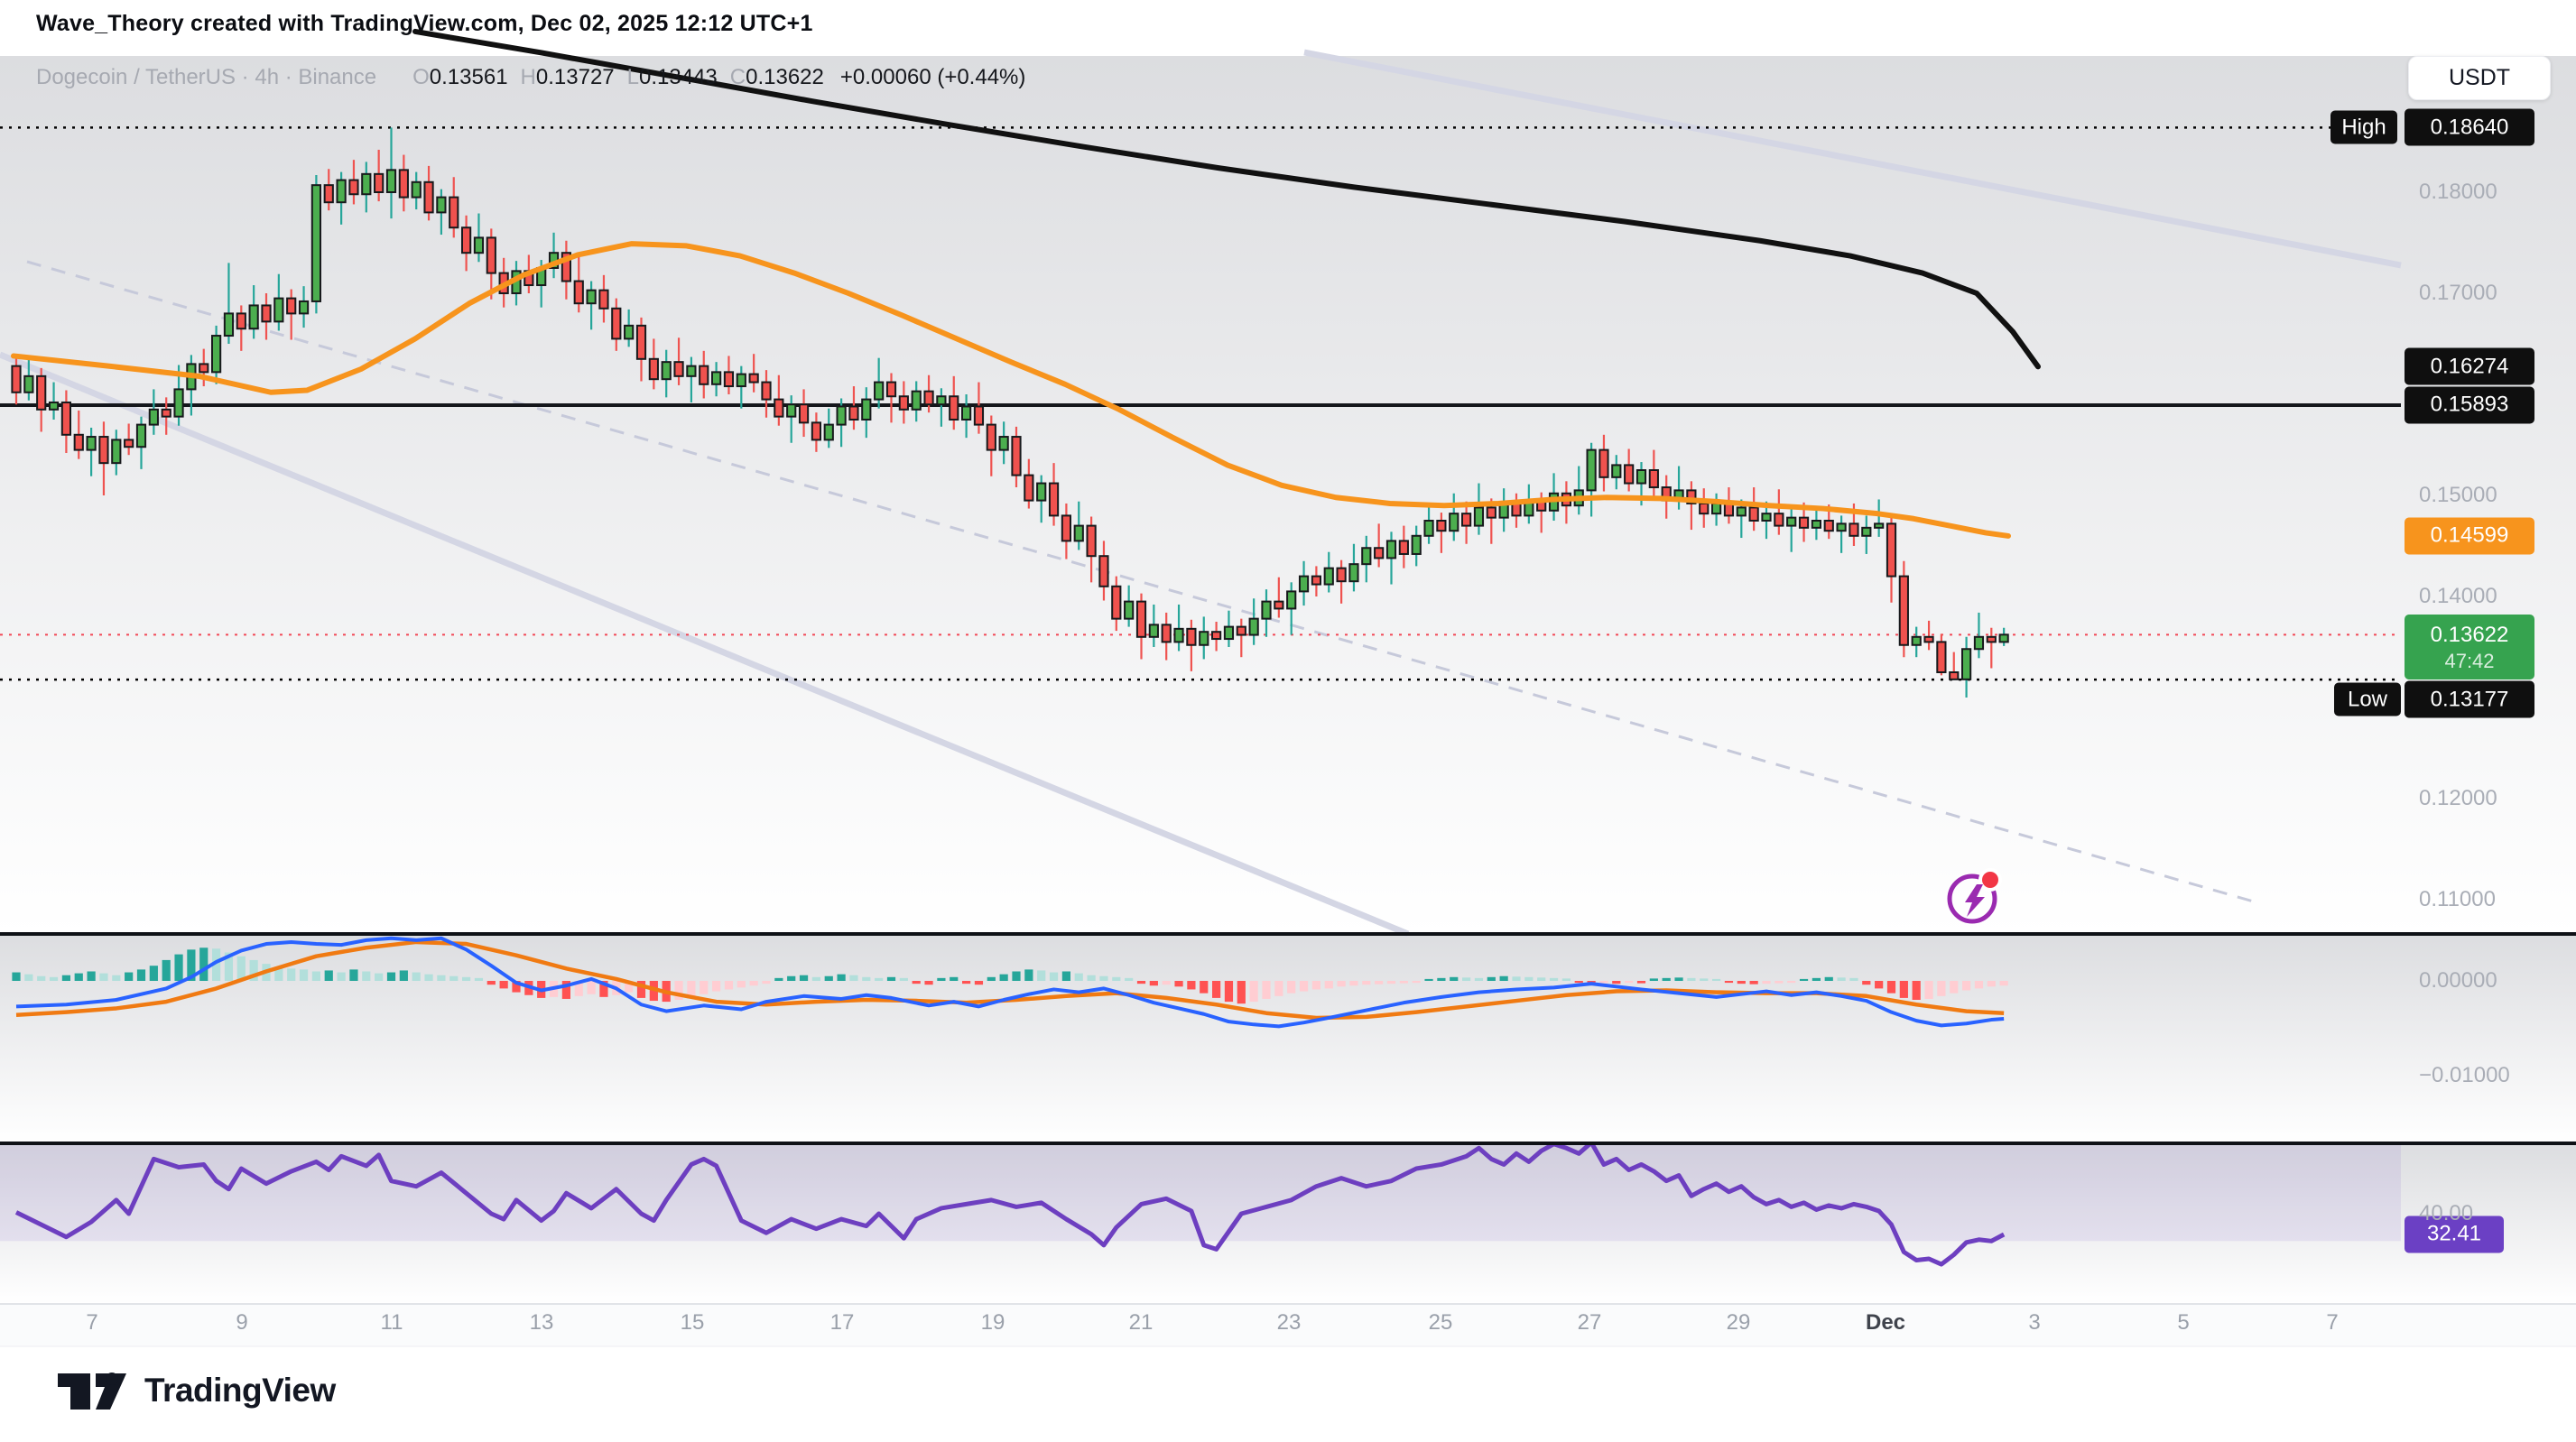  What do you see at coordinates (2469, 660) in the screenshot?
I see `bar-countdown: 47:42` at bounding box center [2469, 660].